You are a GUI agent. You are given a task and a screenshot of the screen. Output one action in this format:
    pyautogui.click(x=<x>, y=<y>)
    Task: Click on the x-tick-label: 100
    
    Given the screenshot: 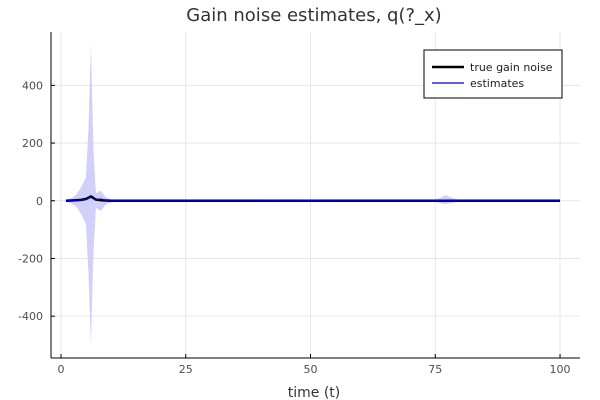 What is the action you would take?
    pyautogui.click(x=560, y=369)
    